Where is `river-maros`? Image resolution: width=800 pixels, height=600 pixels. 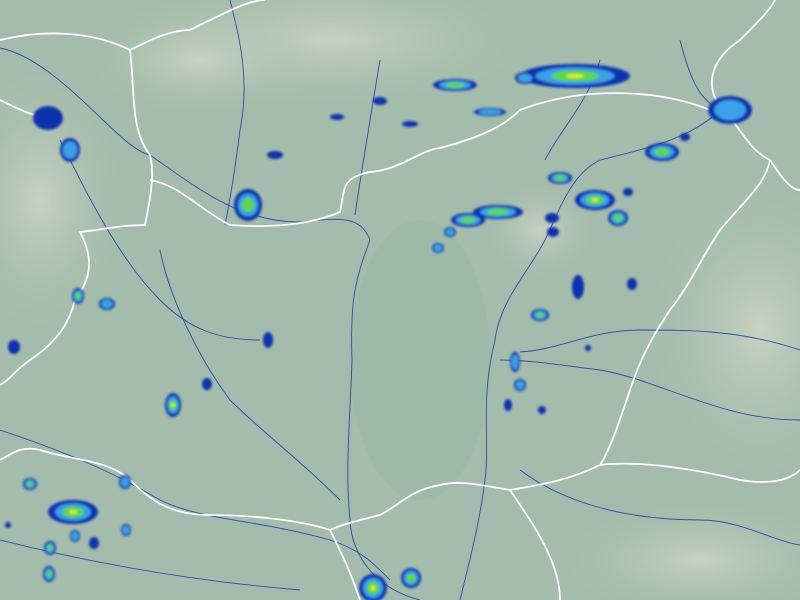 river-maros is located at coordinates (649, 390).